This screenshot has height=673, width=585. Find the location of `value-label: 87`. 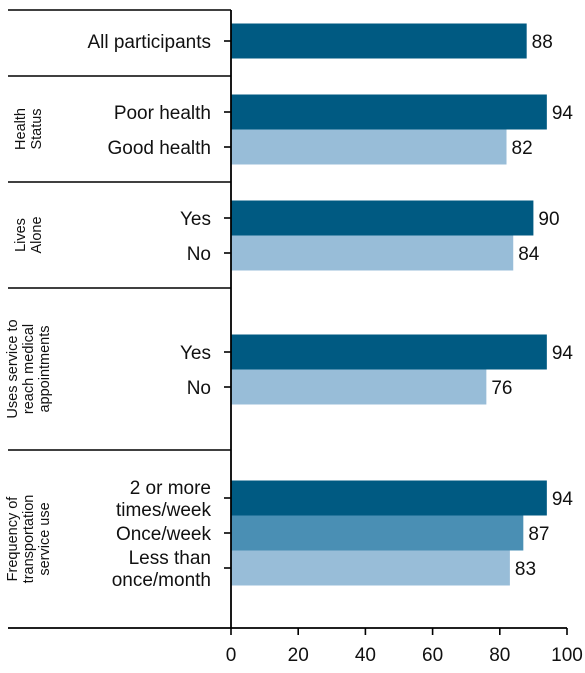

value-label: 87 is located at coordinates (538, 534).